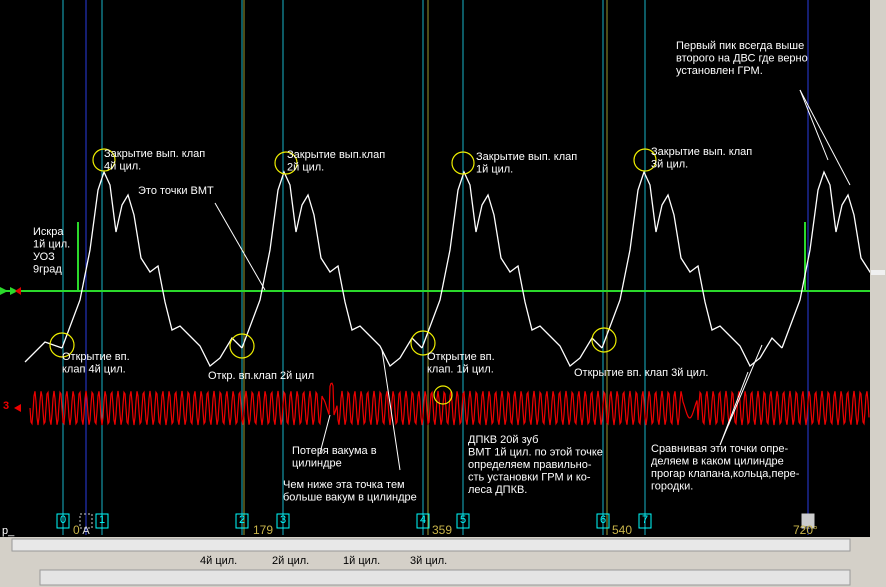 Image resolution: width=886 pixels, height=587 pixels. What do you see at coordinates (431, 545) in the screenshot?
I see `h-scroll-track` at bounding box center [431, 545].